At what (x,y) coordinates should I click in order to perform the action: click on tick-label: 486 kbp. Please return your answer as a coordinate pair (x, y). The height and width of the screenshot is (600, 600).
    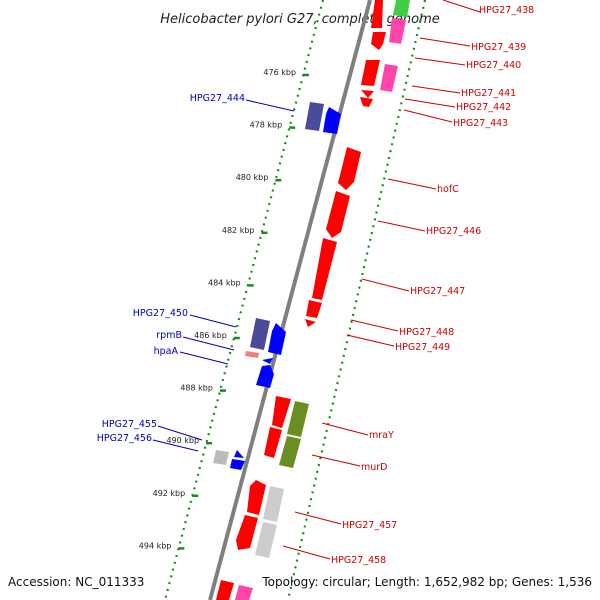
    Looking at the image, I should click on (210, 335).